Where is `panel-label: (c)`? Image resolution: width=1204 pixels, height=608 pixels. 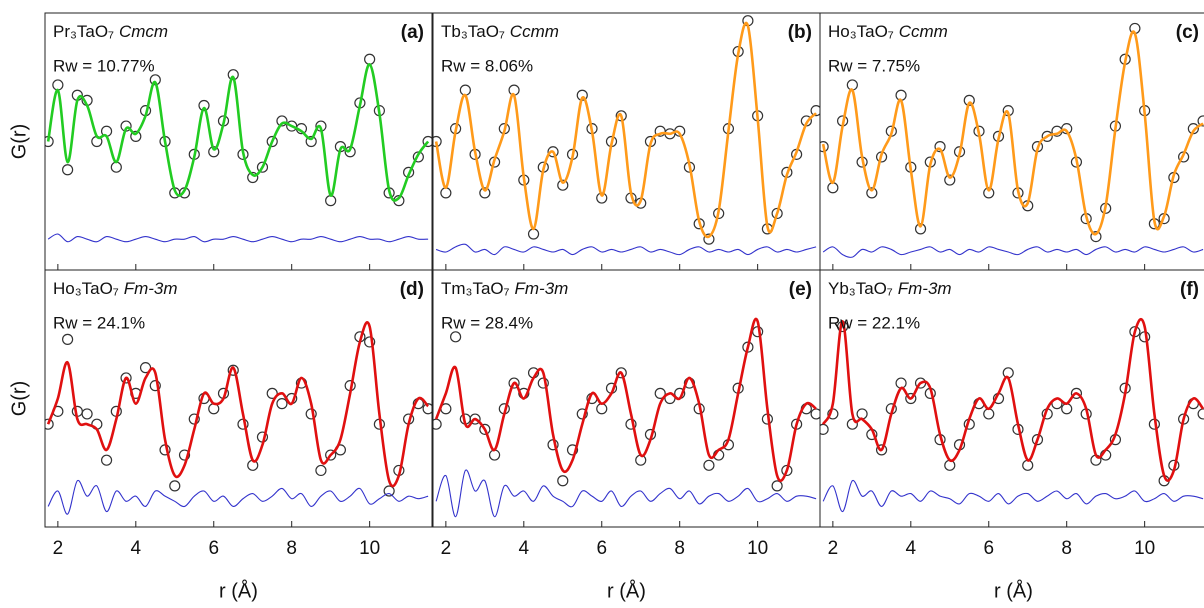 panel-label: (c) is located at coordinates (1187, 32).